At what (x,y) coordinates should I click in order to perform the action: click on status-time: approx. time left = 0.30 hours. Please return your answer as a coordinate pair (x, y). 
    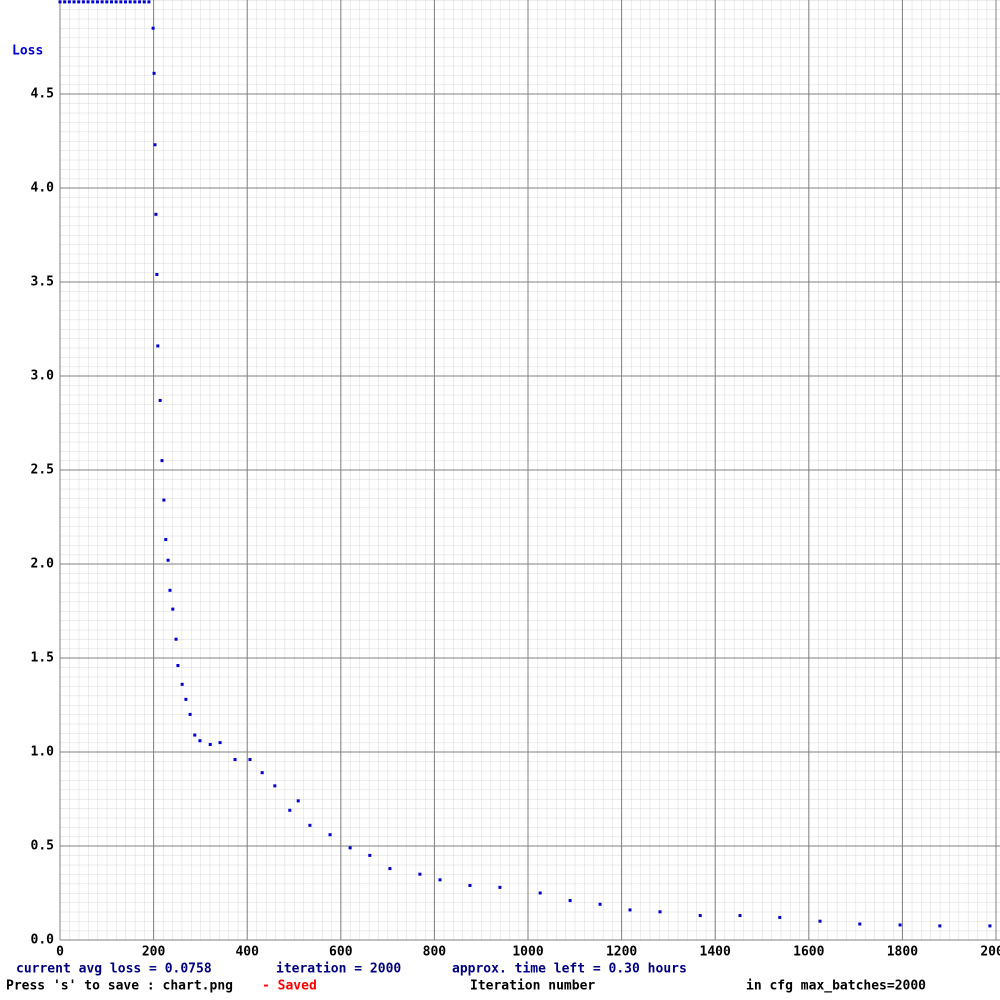
    Looking at the image, I should click on (569, 969).